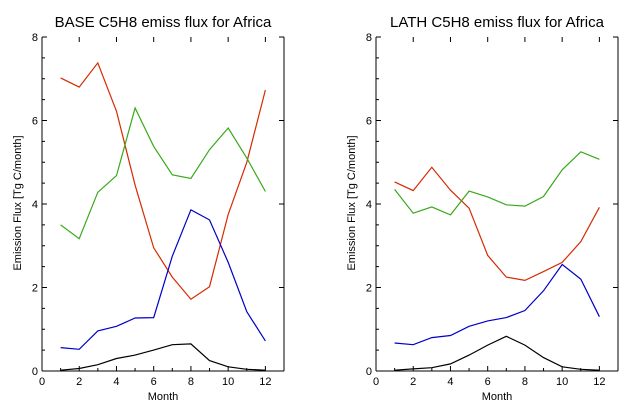  I want to click on left-green-series-line, so click(163, 173).